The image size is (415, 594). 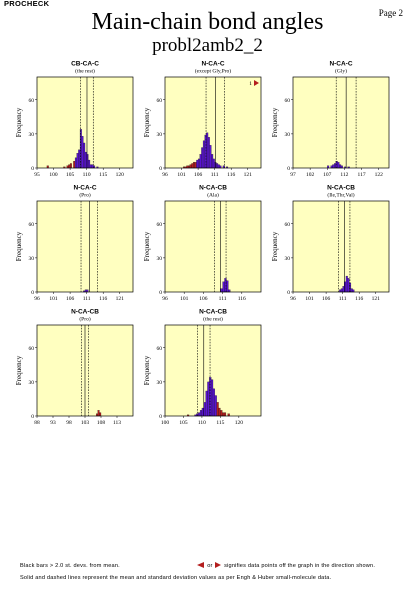 I want to click on arrow-or-text: or, so click(x=210, y=565).